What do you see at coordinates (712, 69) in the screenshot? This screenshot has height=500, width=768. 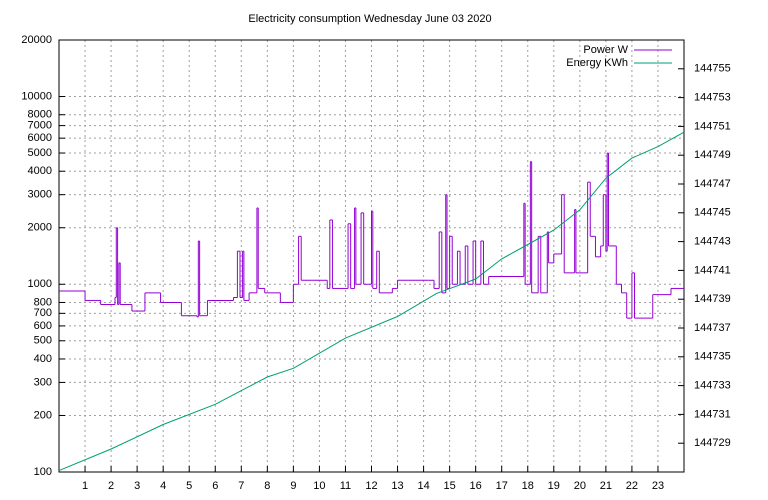 I see `y2-tick-label: 144755` at bounding box center [712, 69].